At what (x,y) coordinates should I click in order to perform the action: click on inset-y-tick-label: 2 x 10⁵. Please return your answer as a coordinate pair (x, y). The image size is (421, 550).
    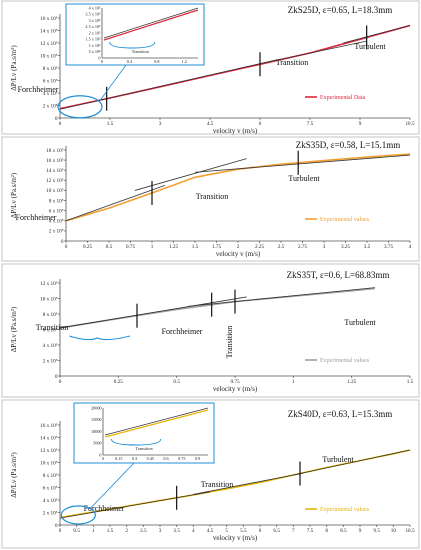
    Looking at the image, I should click on (95, 32).